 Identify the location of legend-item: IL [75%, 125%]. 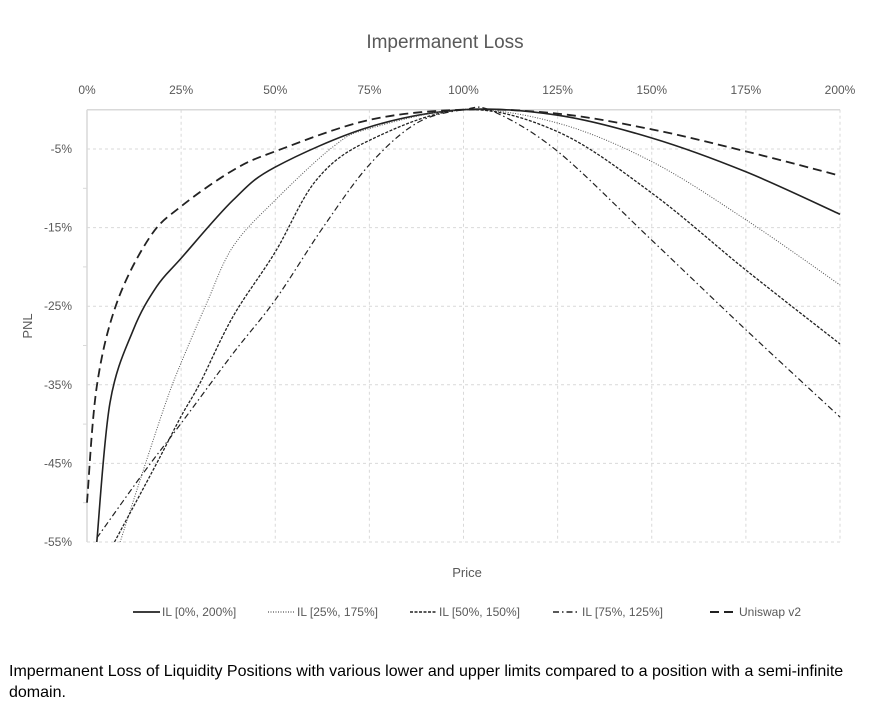
(608, 612).